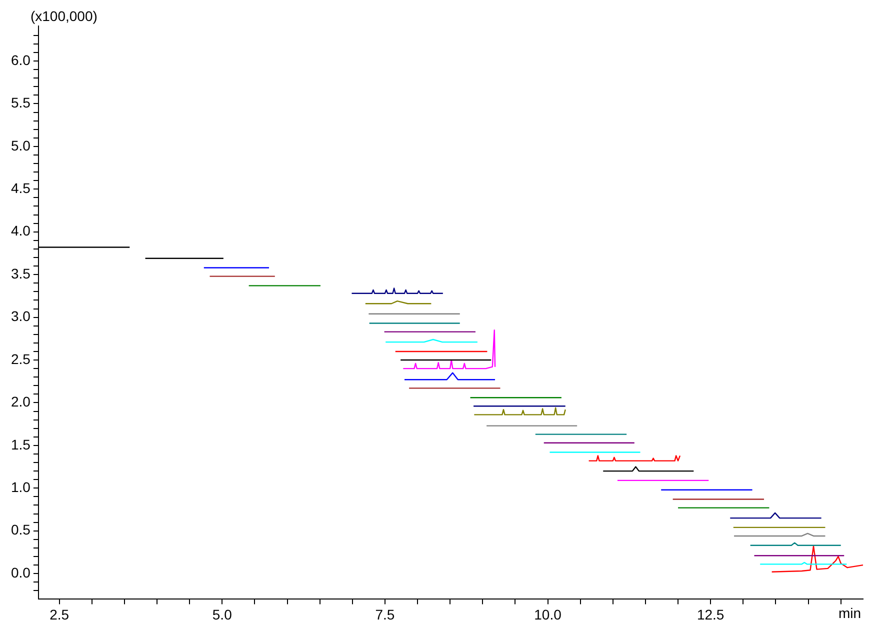 The width and height of the screenshot is (877, 635). I want to click on x-tick-label: 12.5, so click(710, 614).